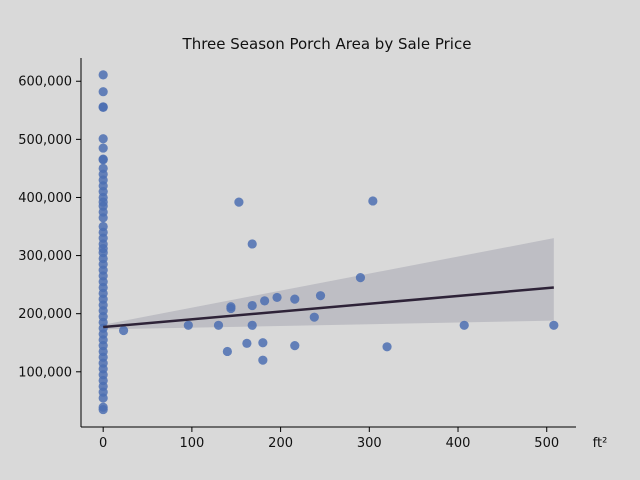 Image resolution: width=640 pixels, height=480 pixels. Describe the element at coordinates (369, 443) in the screenshot. I see `x-tick-label: 300` at that location.